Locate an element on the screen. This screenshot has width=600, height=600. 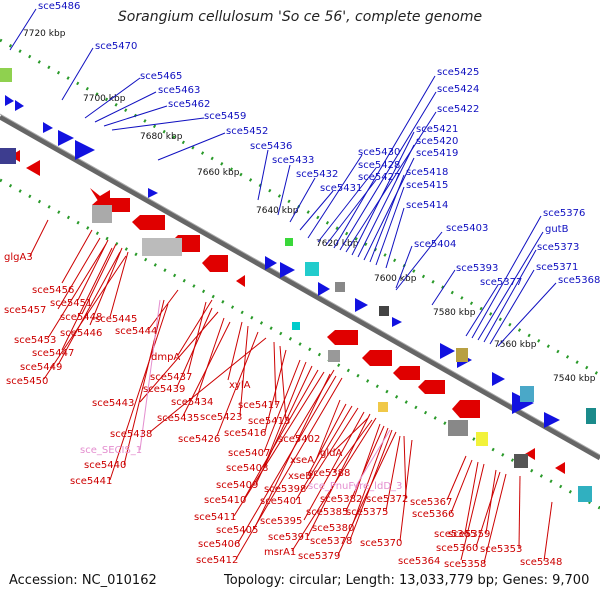
gene-label: sce5431 is located at coordinates (341, 188).